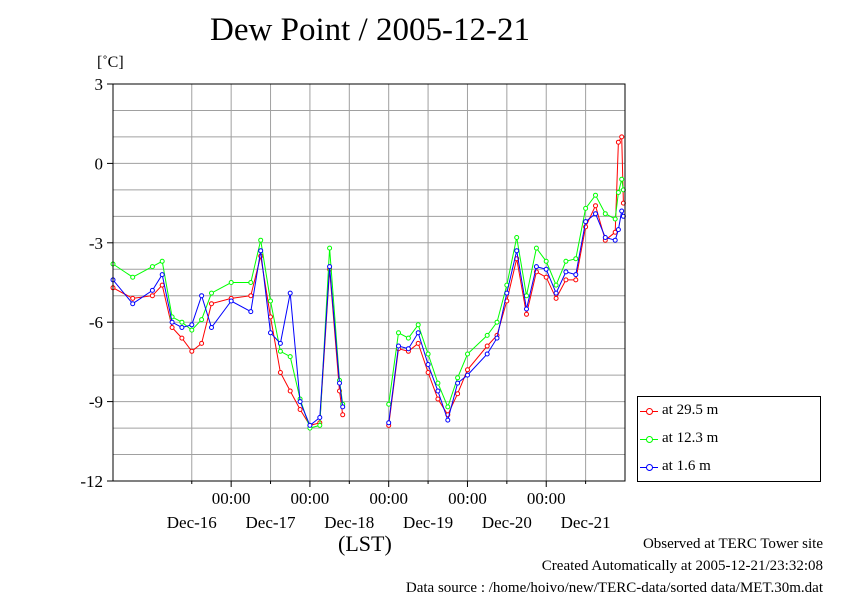  Describe the element at coordinates (96, 322) in the screenshot. I see `y-tick-label: -6` at that location.